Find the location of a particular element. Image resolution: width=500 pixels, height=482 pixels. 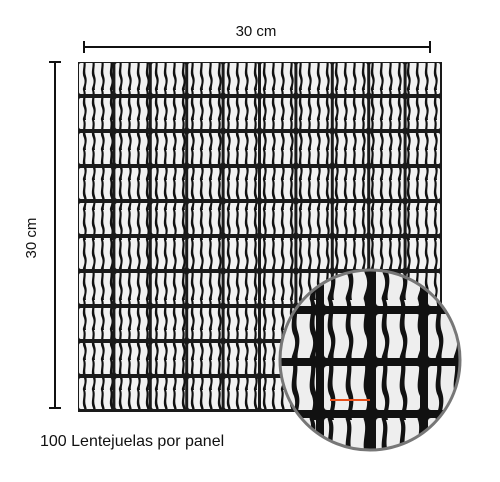

height-label: 30 cm is located at coordinates (31, 238).